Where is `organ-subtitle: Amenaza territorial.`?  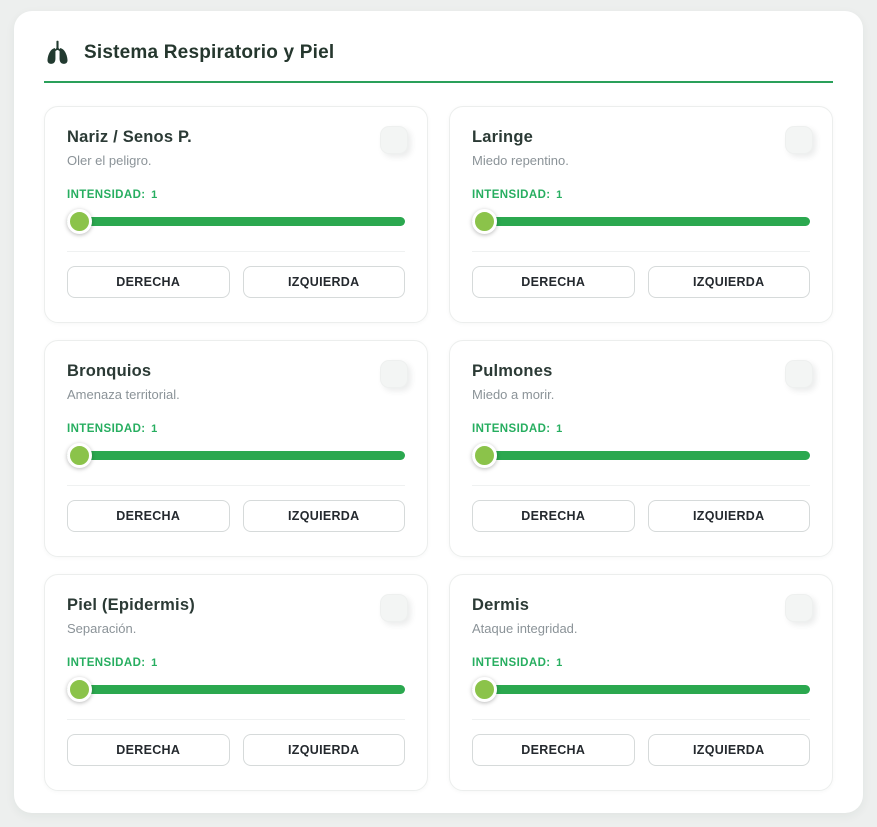 organ-subtitle: Amenaza territorial. is located at coordinates (123, 394).